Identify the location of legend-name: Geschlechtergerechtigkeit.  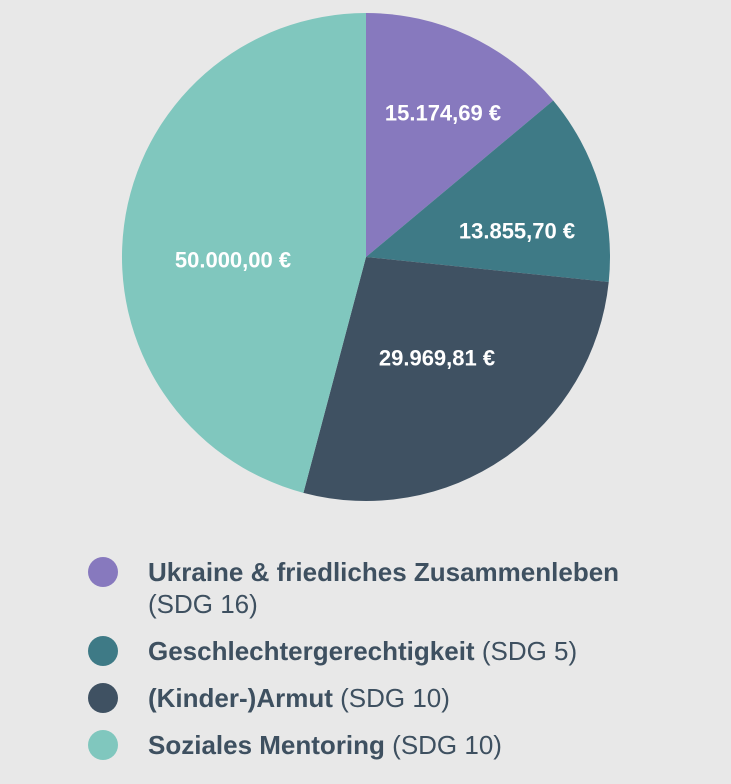
(311, 651).